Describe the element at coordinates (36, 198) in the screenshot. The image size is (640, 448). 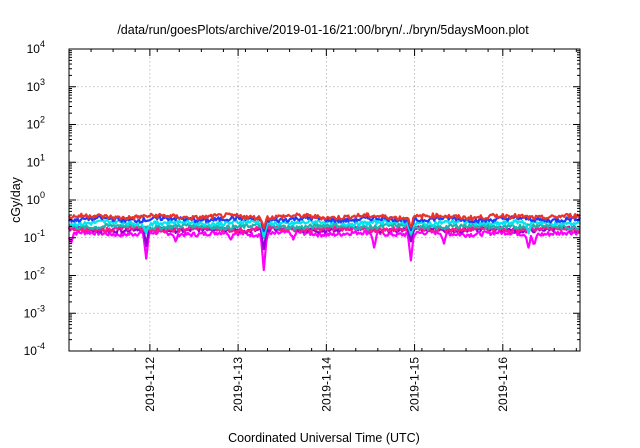
I see `y-tick-label: 10⁰` at that location.